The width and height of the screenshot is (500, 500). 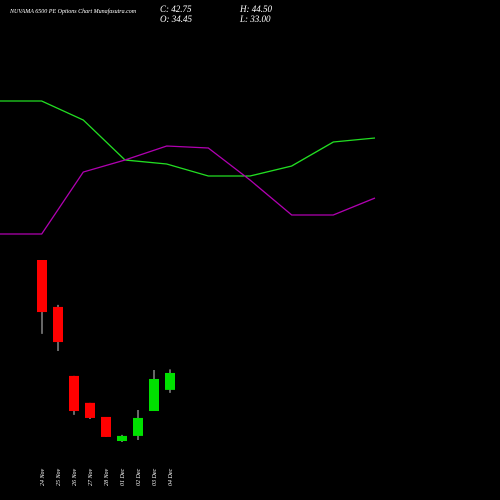 What do you see at coordinates (42, 477) in the screenshot?
I see `x-tick-label: 24 Nov` at bounding box center [42, 477].